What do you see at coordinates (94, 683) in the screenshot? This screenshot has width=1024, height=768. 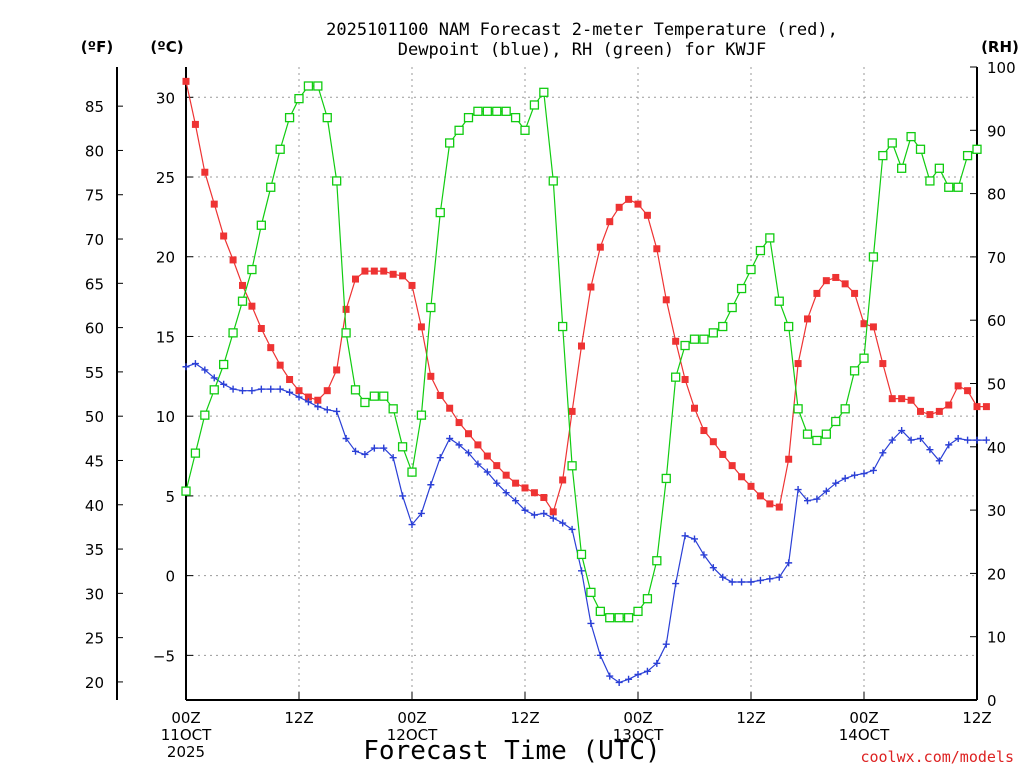 I see `fahrenheit-tick-label: 20` at bounding box center [94, 683].